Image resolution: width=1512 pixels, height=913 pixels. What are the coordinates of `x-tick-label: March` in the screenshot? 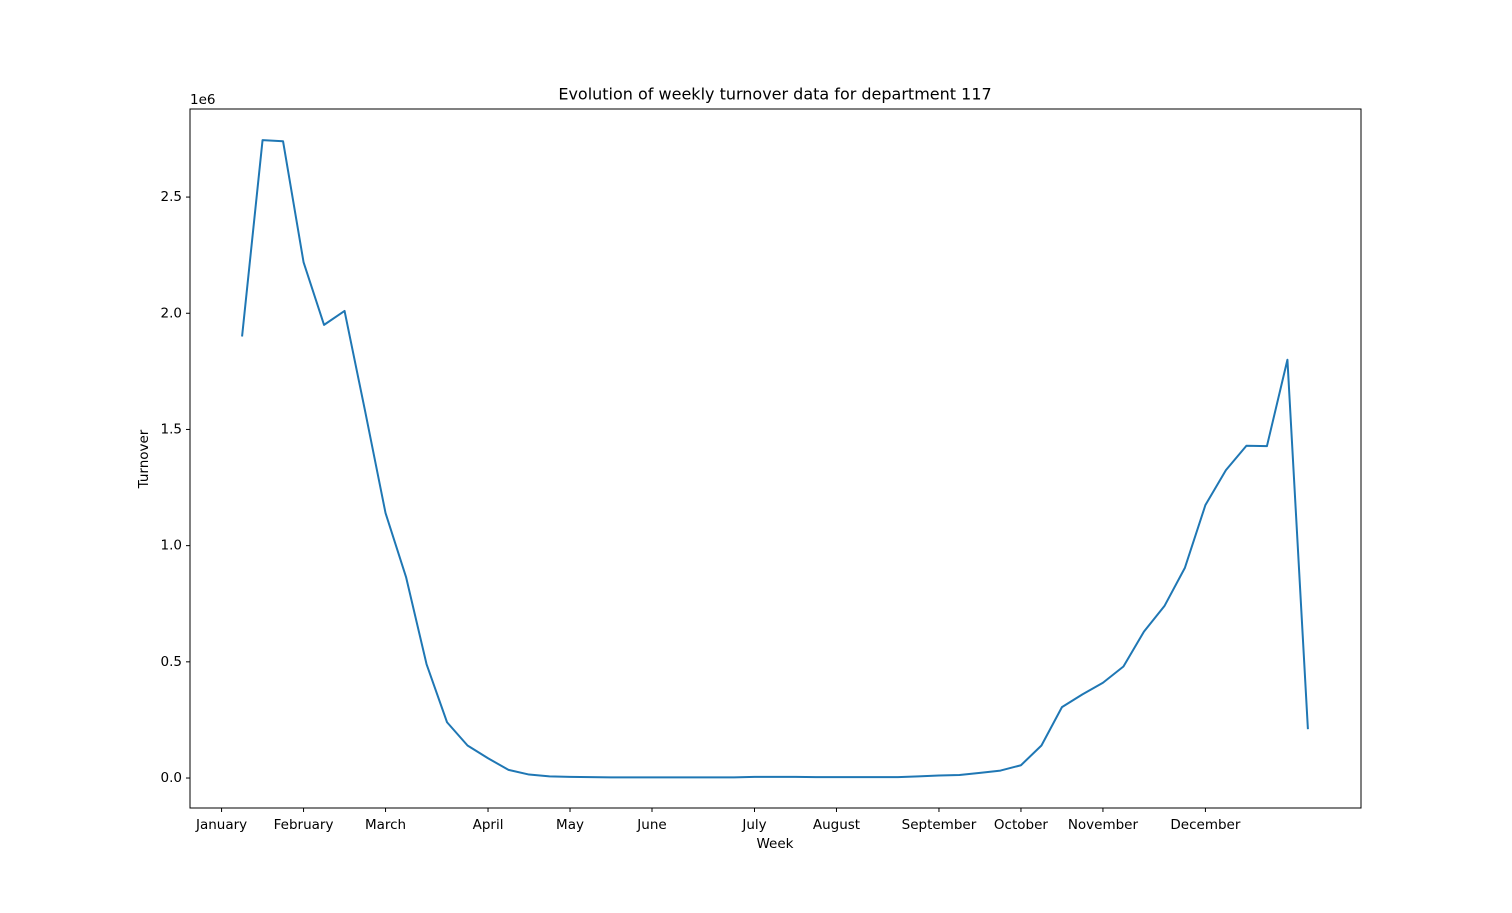 It's located at (385, 825).